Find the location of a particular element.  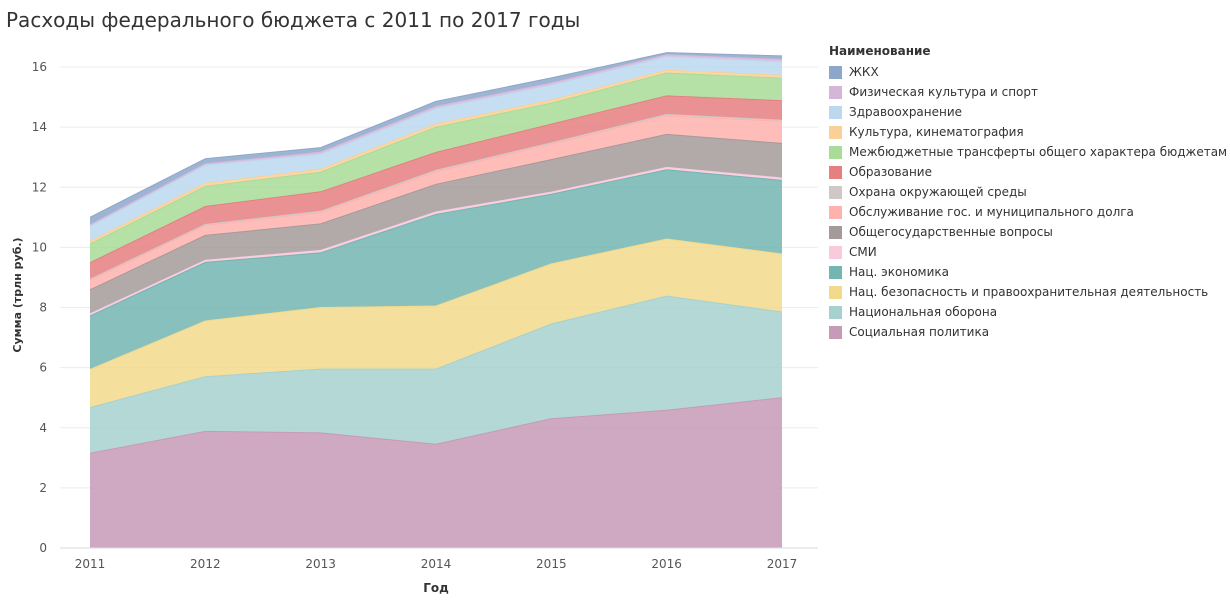

y-axis-label: Сумма (трлн руб.) is located at coordinates (17, 294).